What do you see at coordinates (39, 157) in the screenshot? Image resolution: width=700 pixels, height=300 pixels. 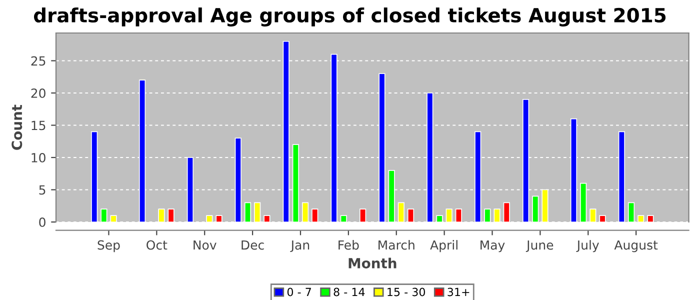 I see `y-tick-label: 10` at bounding box center [39, 157].